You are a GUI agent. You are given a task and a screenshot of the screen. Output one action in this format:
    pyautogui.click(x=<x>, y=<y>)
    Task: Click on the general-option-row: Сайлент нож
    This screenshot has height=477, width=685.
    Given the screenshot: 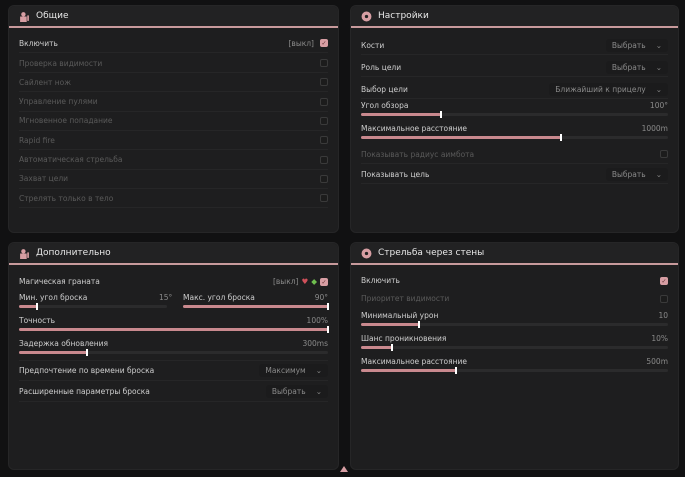 What is the action you would take?
    pyautogui.click(x=173, y=83)
    